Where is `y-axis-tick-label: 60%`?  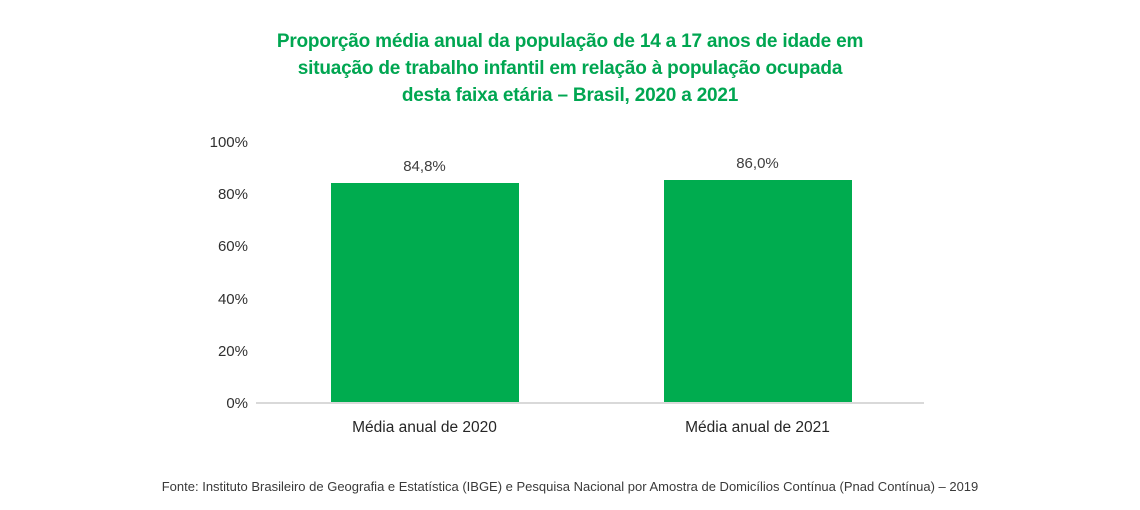
y-axis-tick-label: 60% is located at coordinates (232, 247).